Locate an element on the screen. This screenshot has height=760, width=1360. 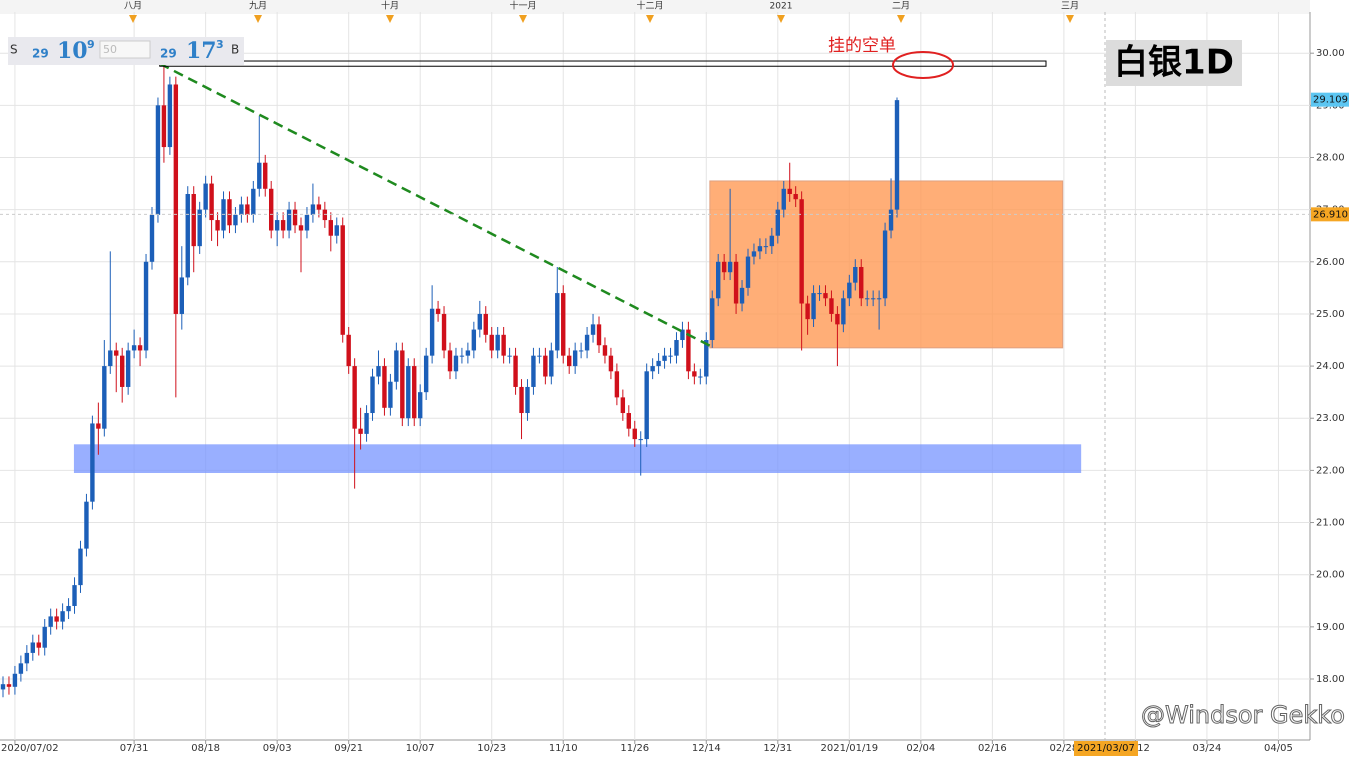
price-tag is located at coordinates (1330, 99).